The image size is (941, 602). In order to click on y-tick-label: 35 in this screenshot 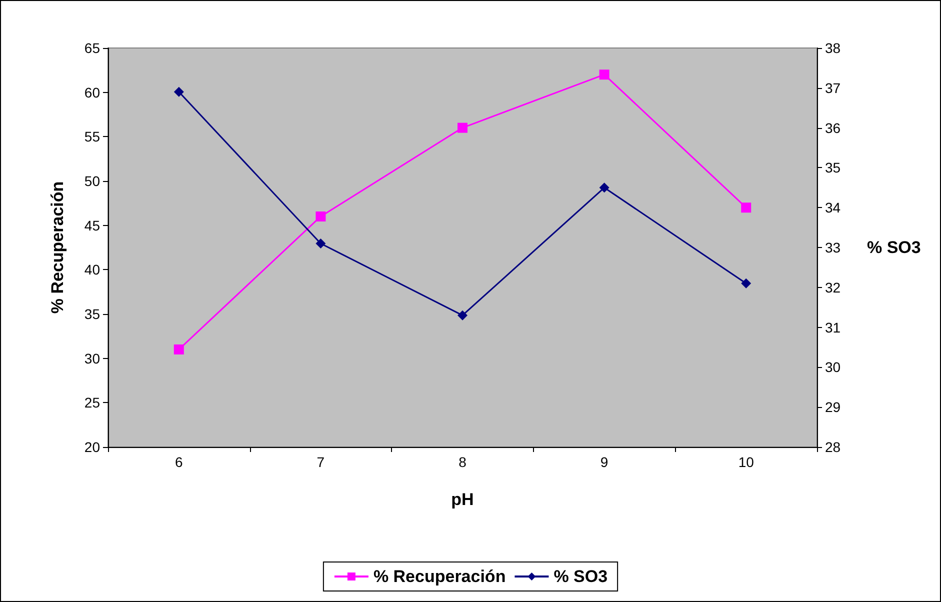, I will do `click(92, 314)`.